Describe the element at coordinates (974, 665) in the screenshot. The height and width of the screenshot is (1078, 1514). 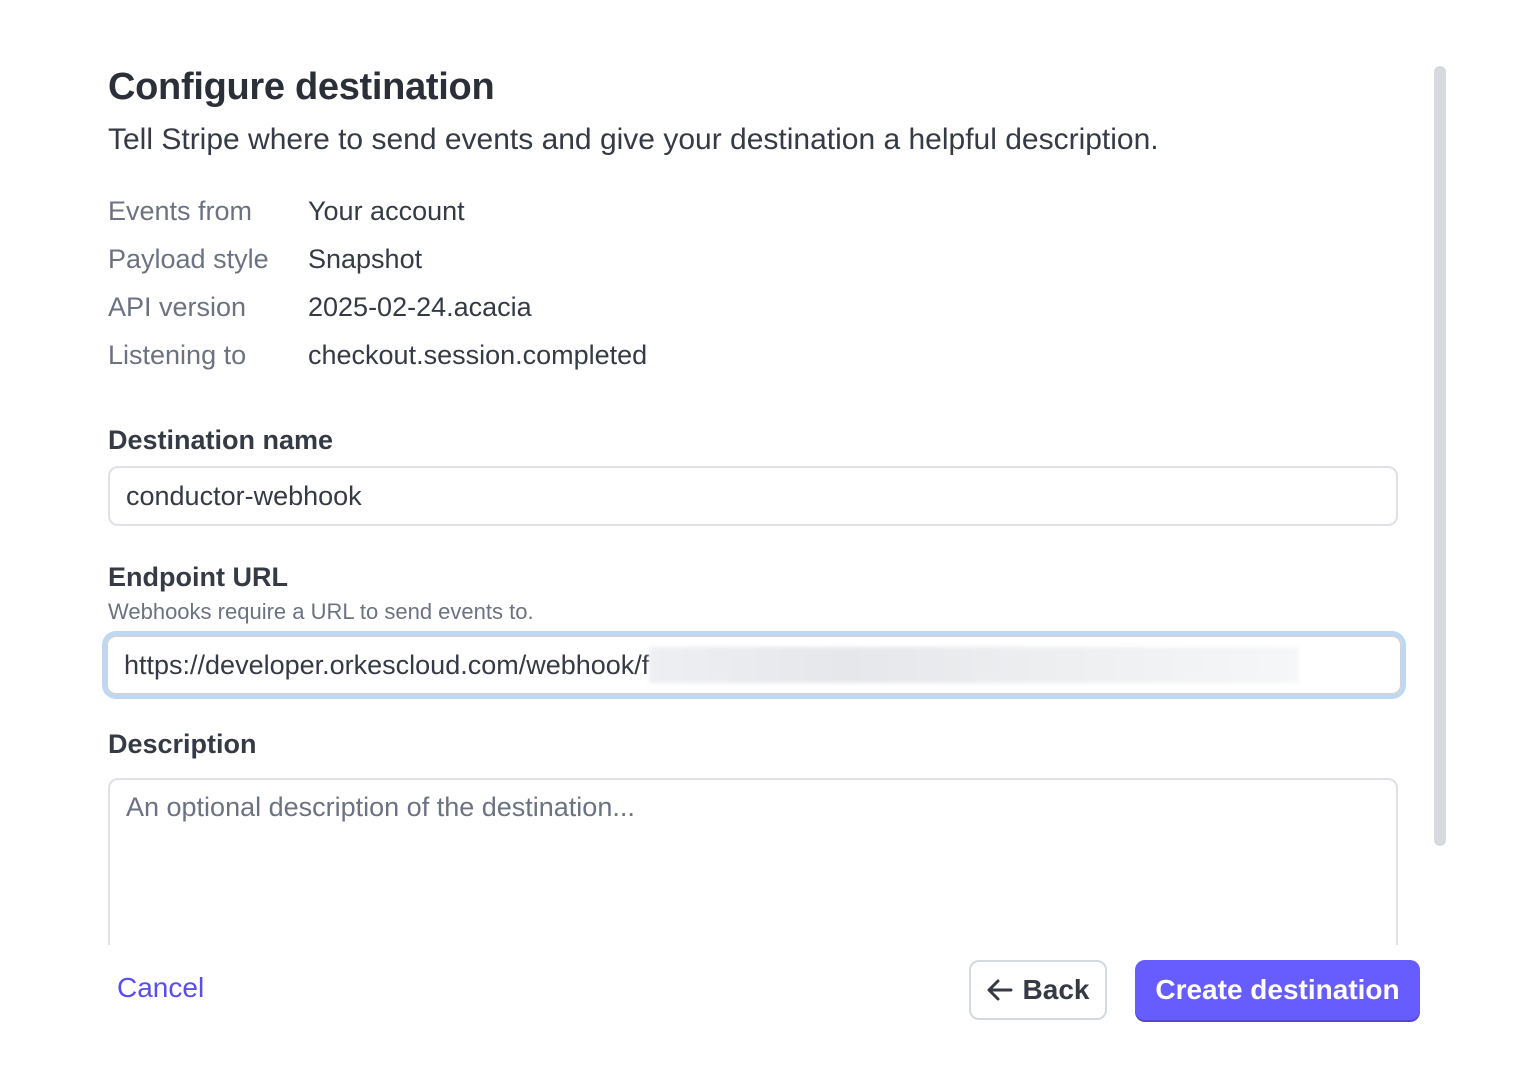
I see `redacted-url-blur` at that location.